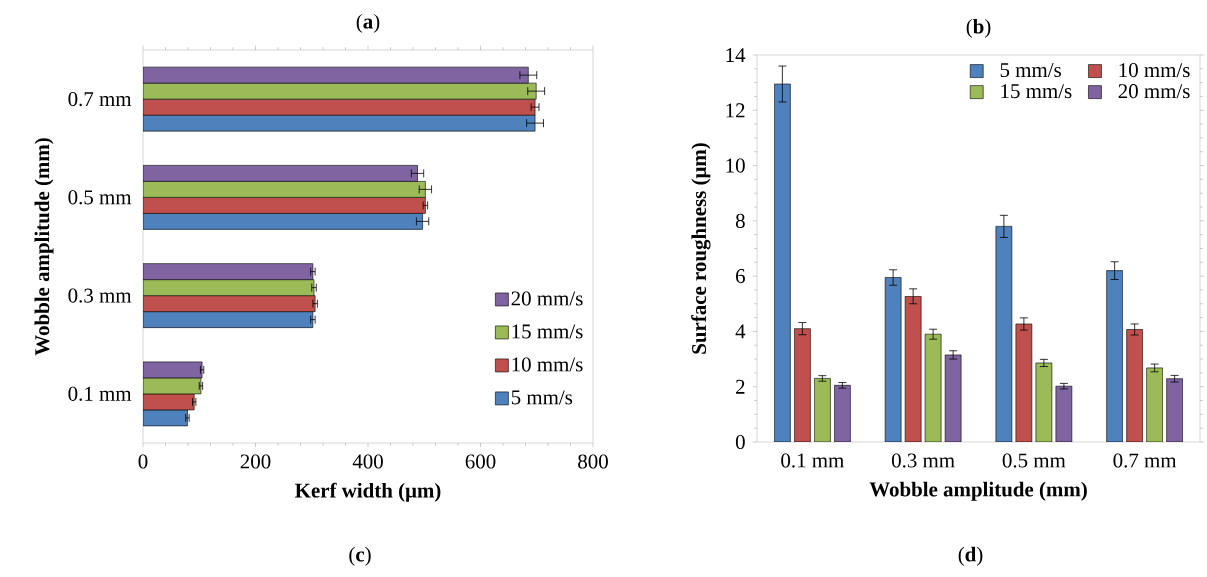 The width and height of the screenshot is (1207, 577). Describe the element at coordinates (1145, 460) in the screenshot. I see `x-tick-label: 0.7 mm` at that location.